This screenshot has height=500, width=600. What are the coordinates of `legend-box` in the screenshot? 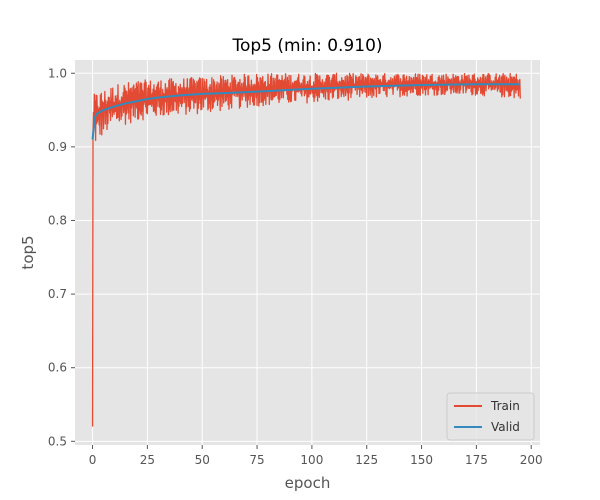 It's located at (490, 416).